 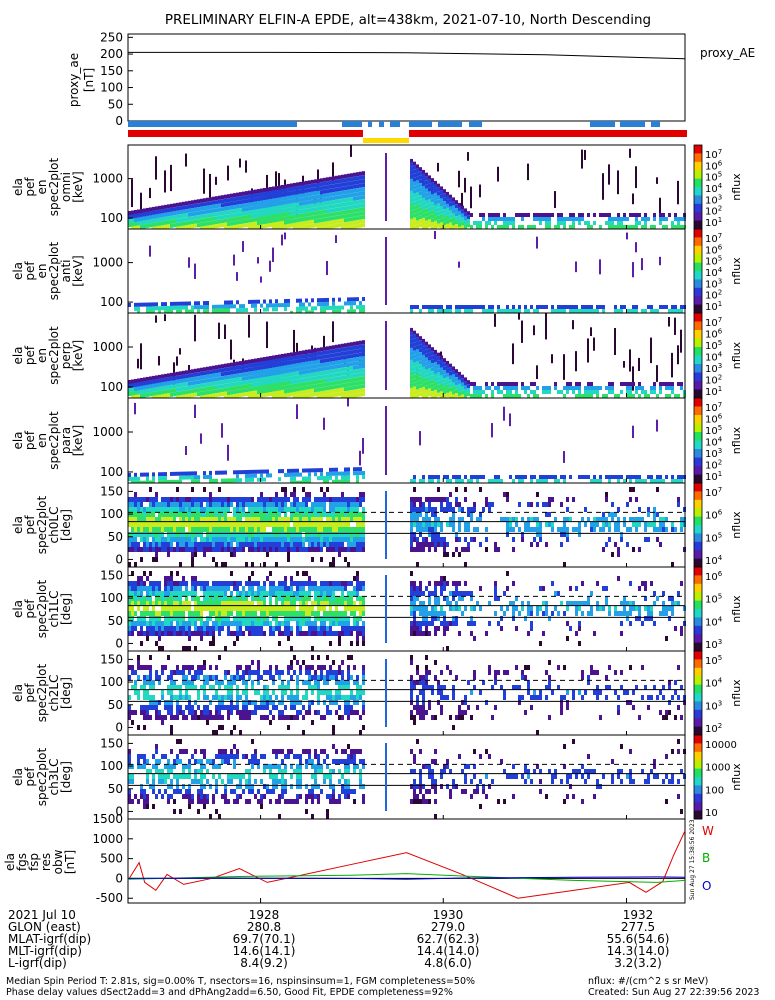 I want to click on colorbar-unit: nflux, so click(x=736, y=187).